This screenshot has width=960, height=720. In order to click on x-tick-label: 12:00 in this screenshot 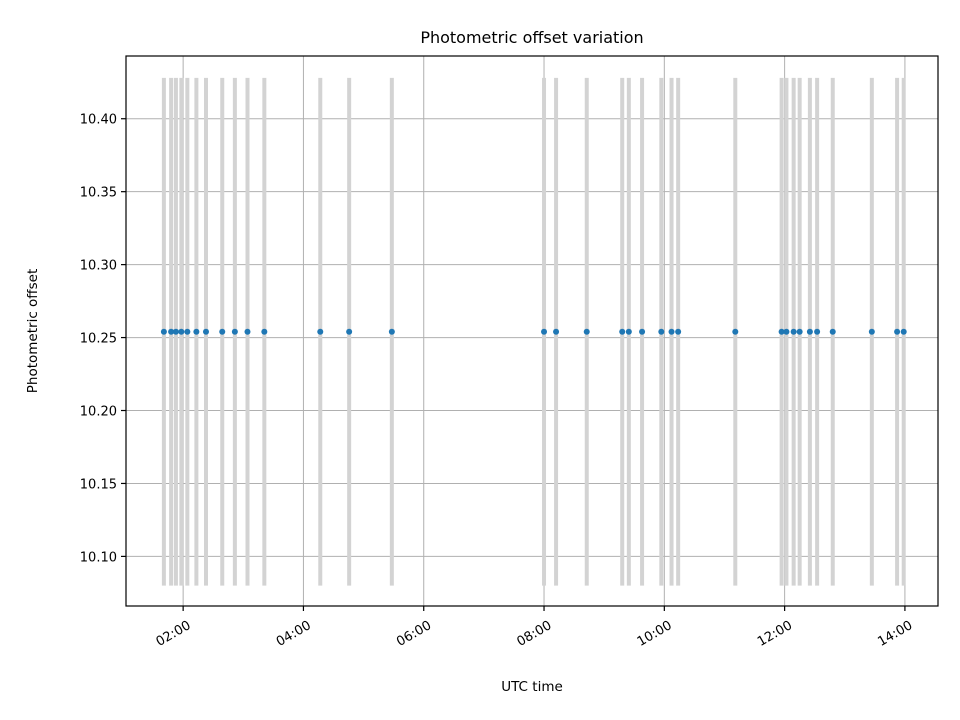, I will do `click(775, 634)`.